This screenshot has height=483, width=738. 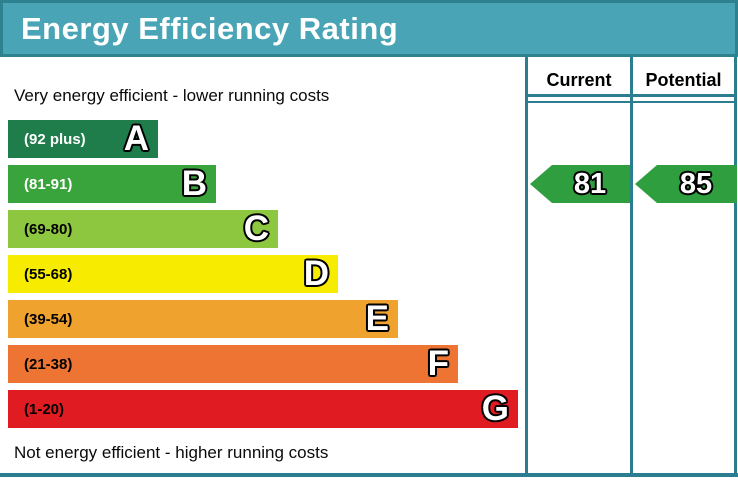 What do you see at coordinates (377, 318) in the screenshot?
I see `band-letter-E: E` at bounding box center [377, 318].